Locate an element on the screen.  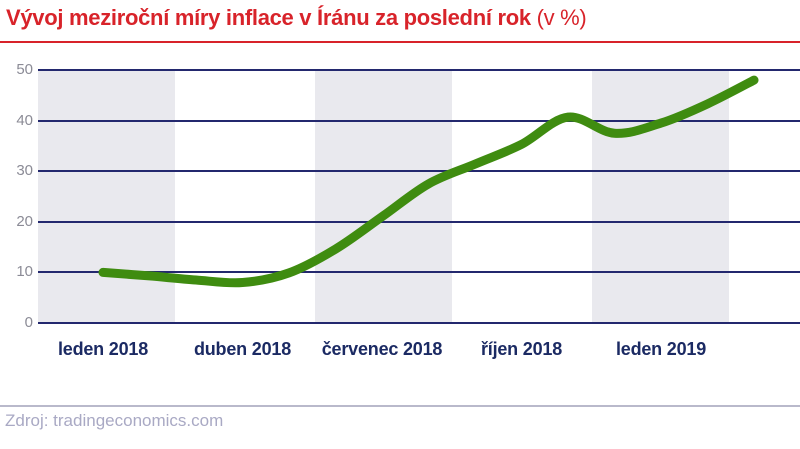
y-axis-tick-label: 20 is located at coordinates (24, 221).